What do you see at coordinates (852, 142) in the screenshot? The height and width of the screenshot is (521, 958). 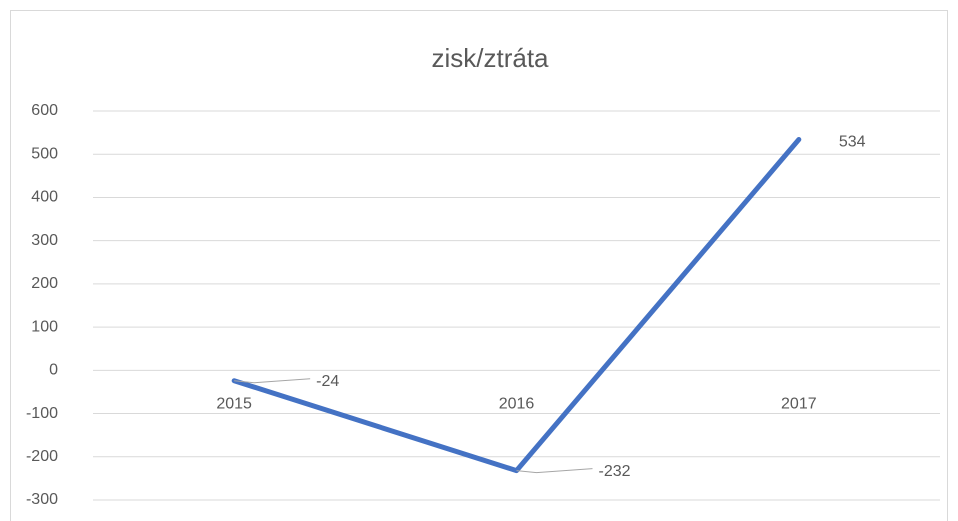 I see `data-label: 534` at bounding box center [852, 142].